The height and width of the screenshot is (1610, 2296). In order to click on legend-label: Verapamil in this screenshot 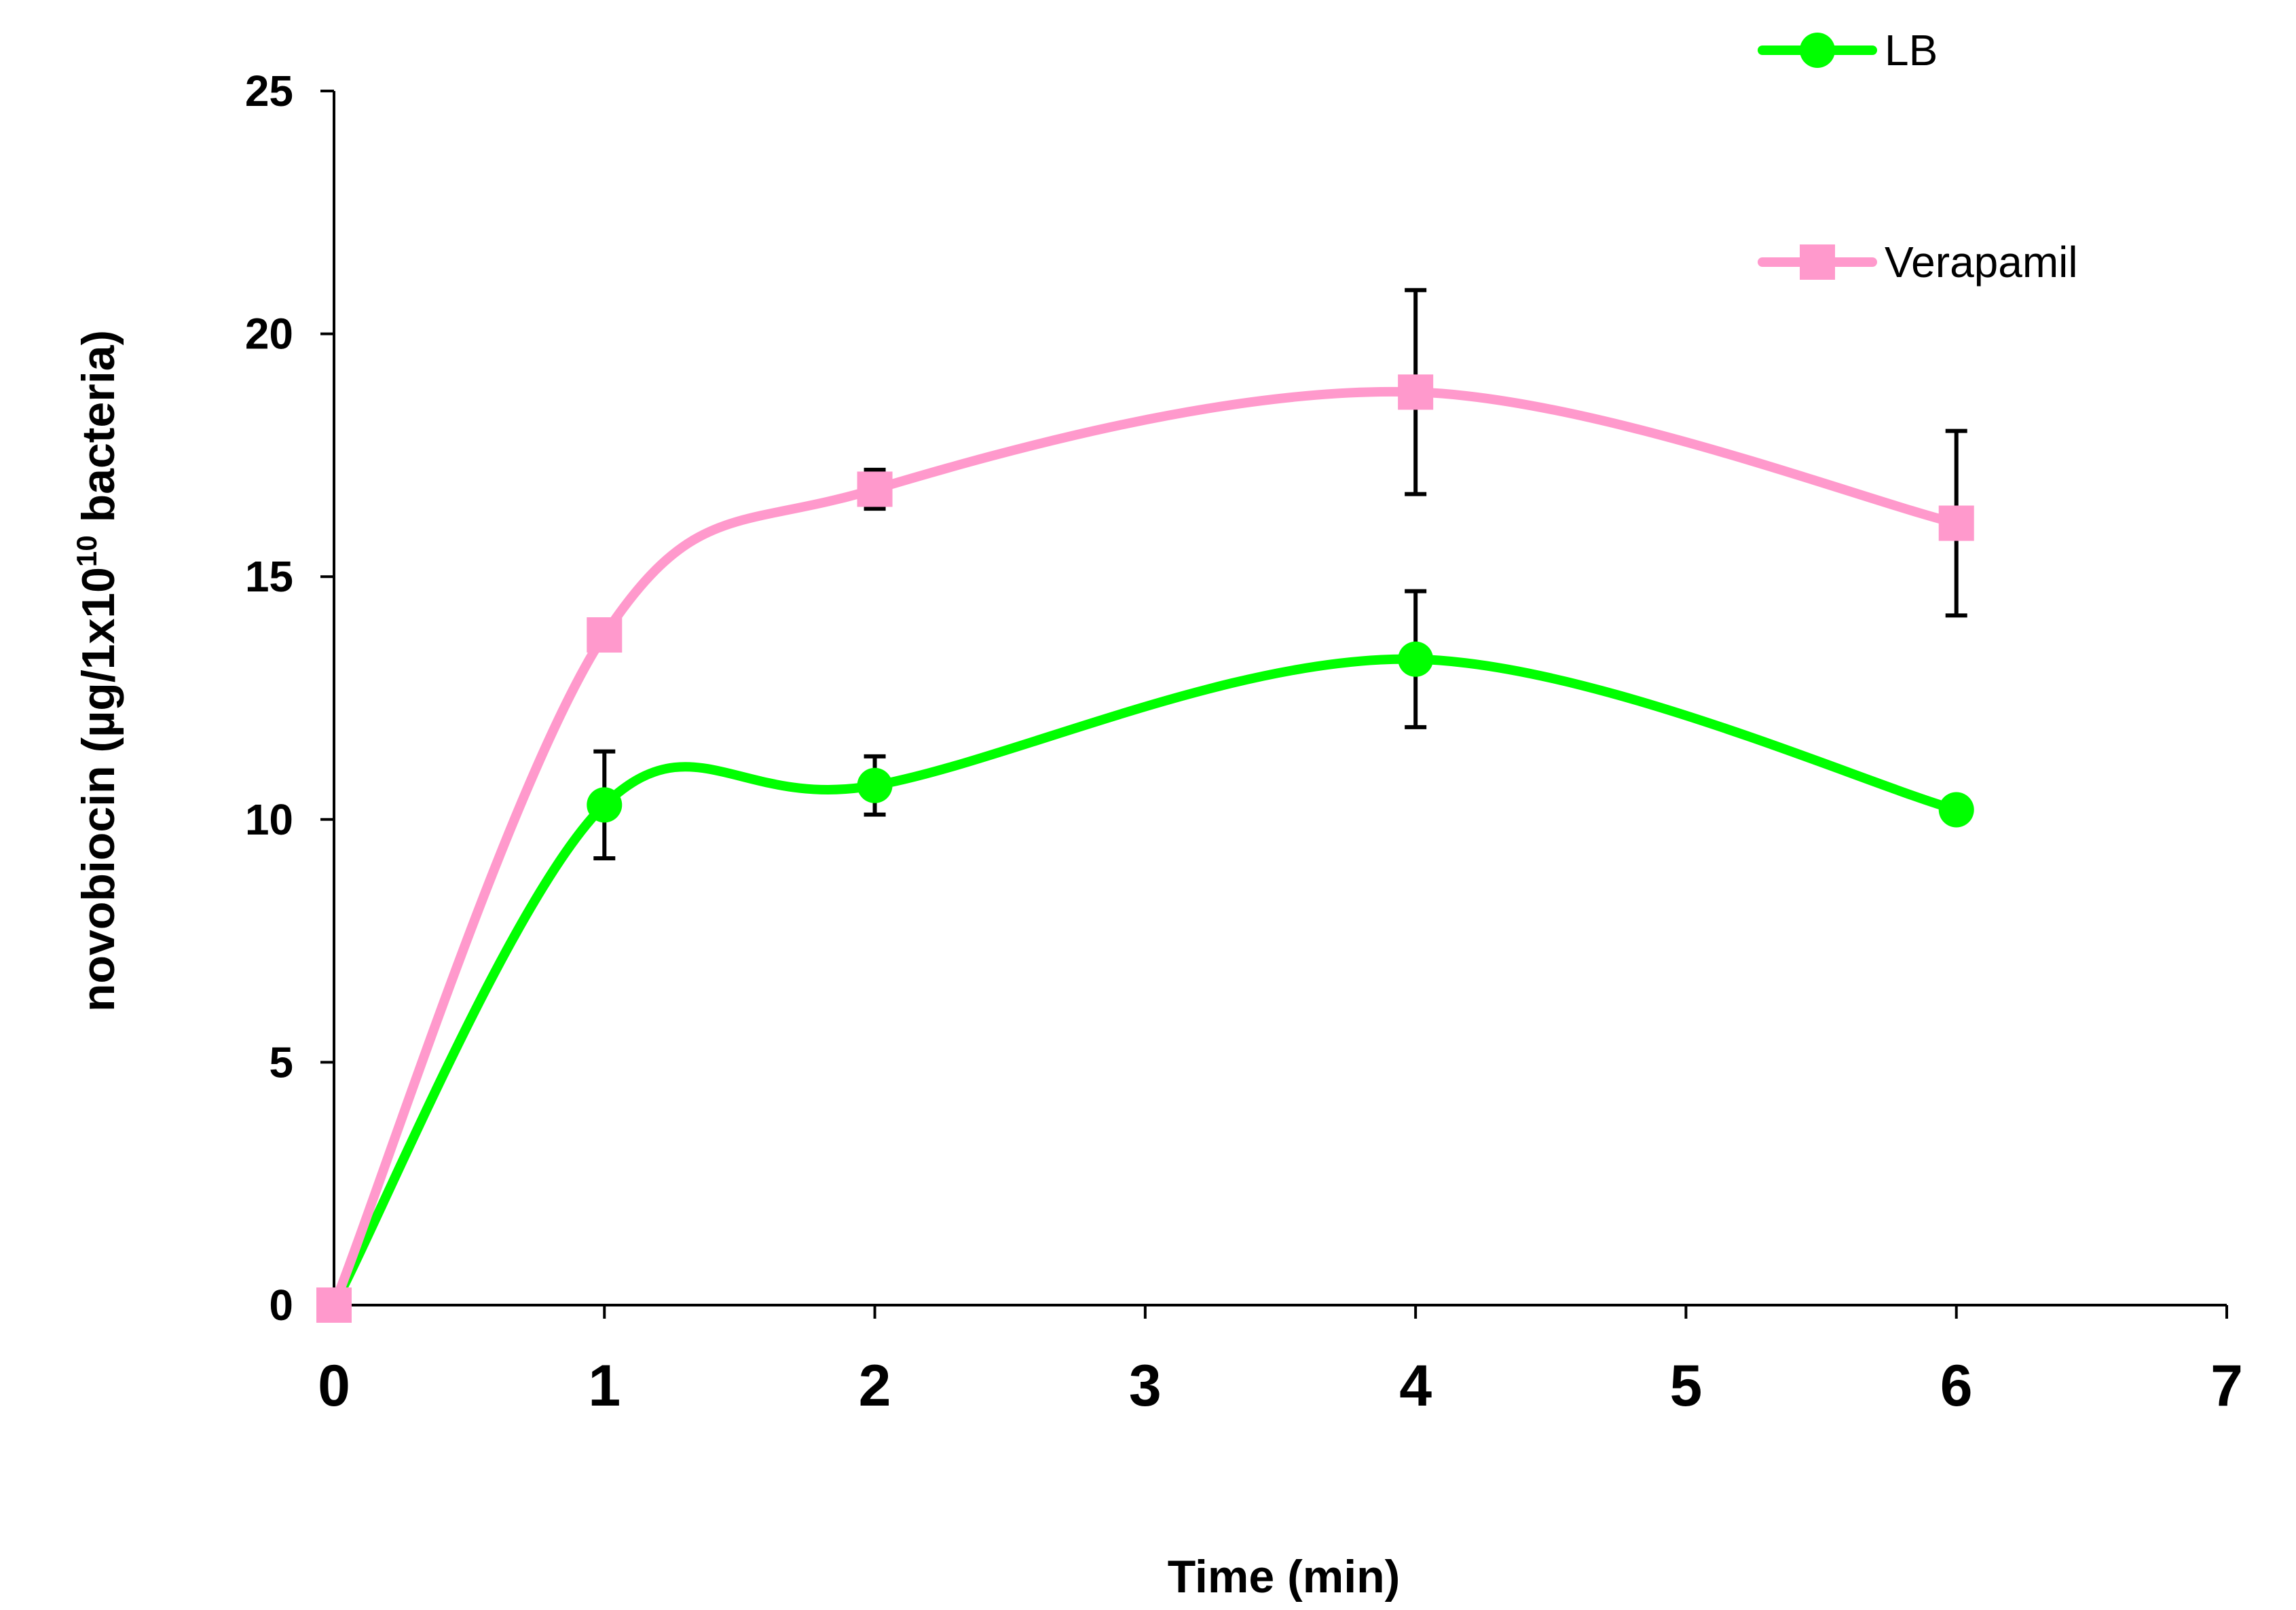, I will do `click(1981, 262)`.